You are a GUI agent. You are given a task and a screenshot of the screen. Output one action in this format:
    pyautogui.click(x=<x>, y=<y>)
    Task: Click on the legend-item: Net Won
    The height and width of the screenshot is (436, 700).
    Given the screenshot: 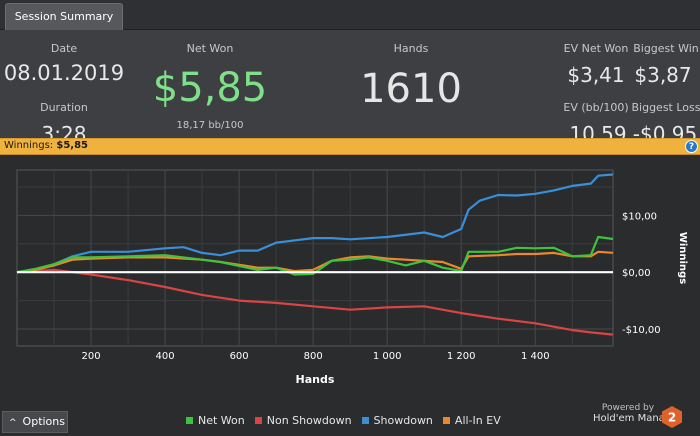 What is the action you would take?
    pyautogui.click(x=215, y=420)
    